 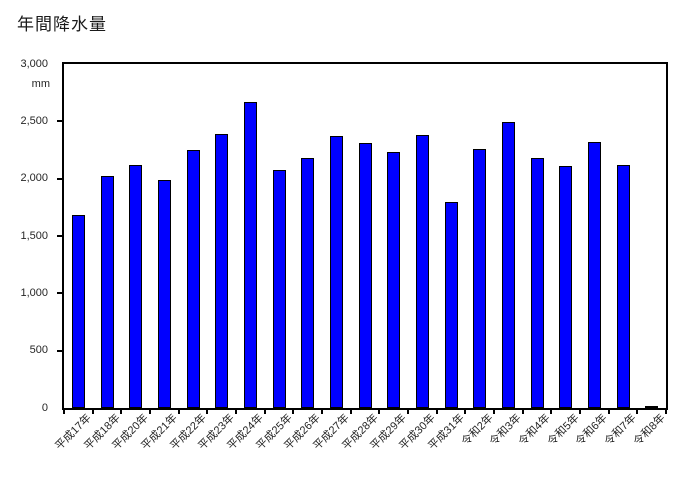 I want to click on y-tick-label-1,000: 1,000, so click(x=34, y=292).